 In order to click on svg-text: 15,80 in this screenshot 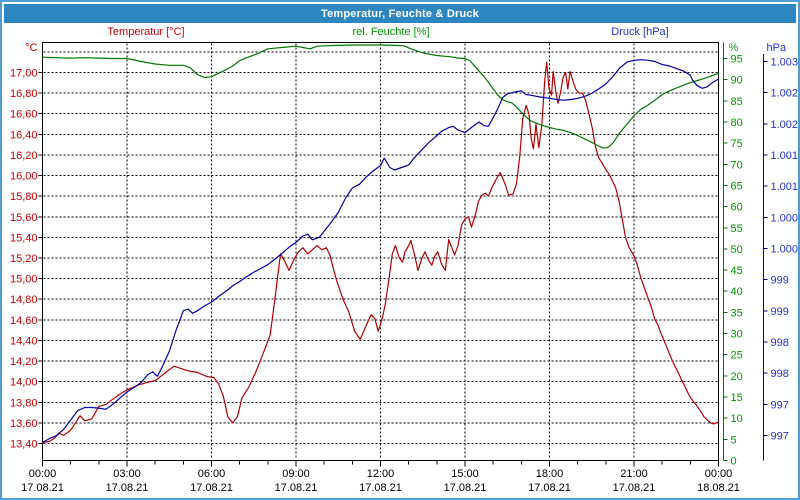, I will do `click(24, 197)`.